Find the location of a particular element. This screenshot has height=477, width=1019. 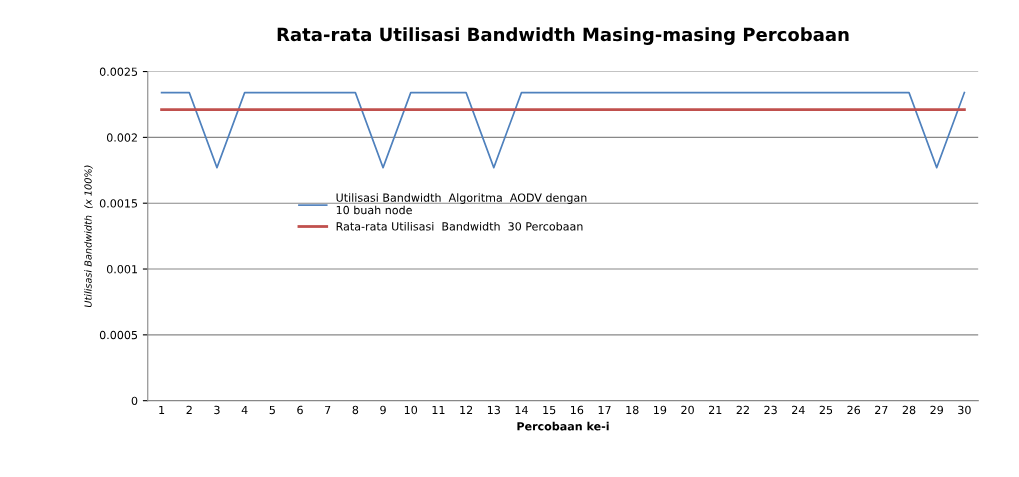

x-tick-label: 29 is located at coordinates (936, 410).